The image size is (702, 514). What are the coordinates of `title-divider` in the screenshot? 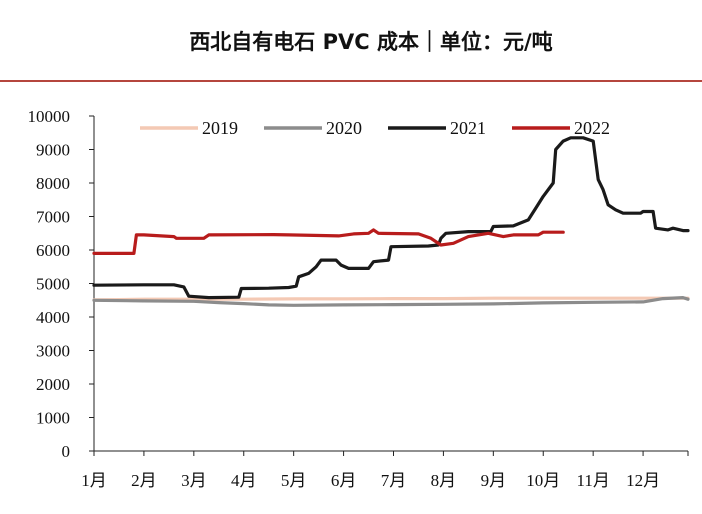 It's located at (351, 81).